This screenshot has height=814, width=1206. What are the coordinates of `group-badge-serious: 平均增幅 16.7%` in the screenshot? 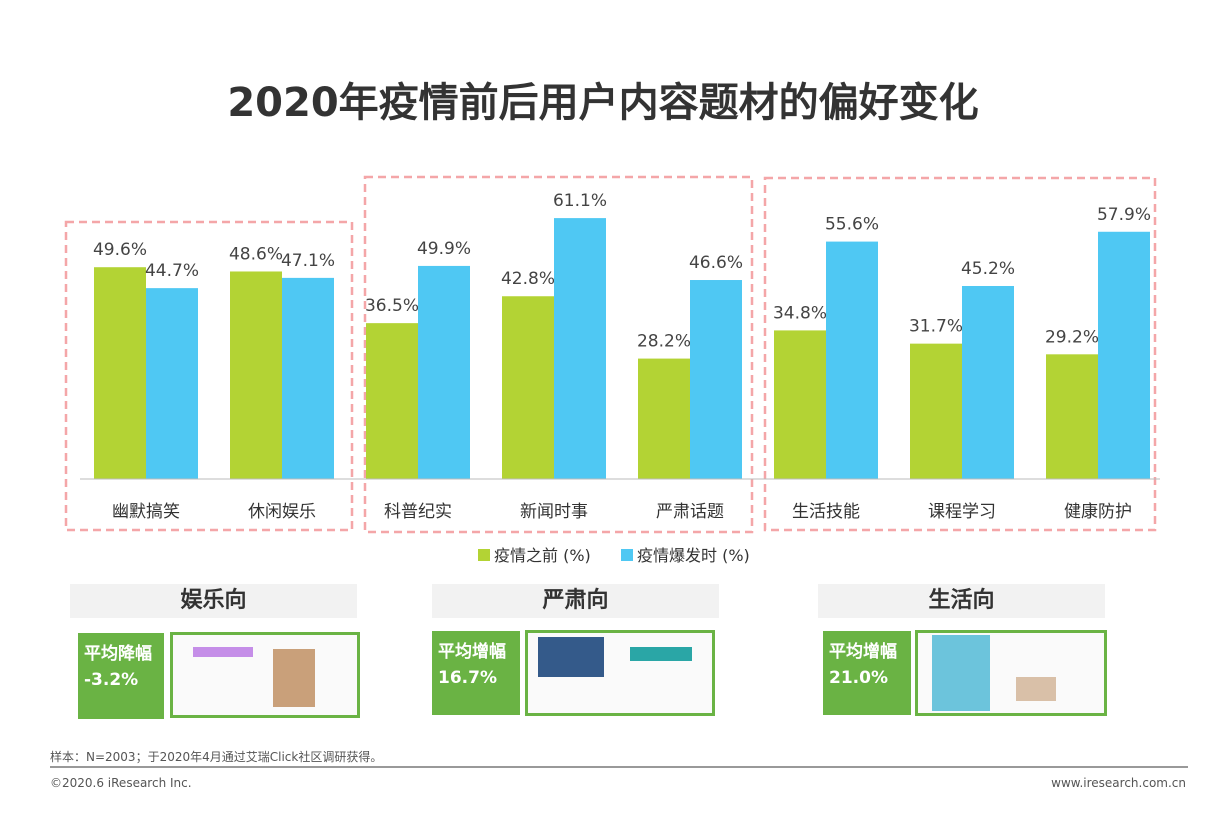 It's located at (476, 673).